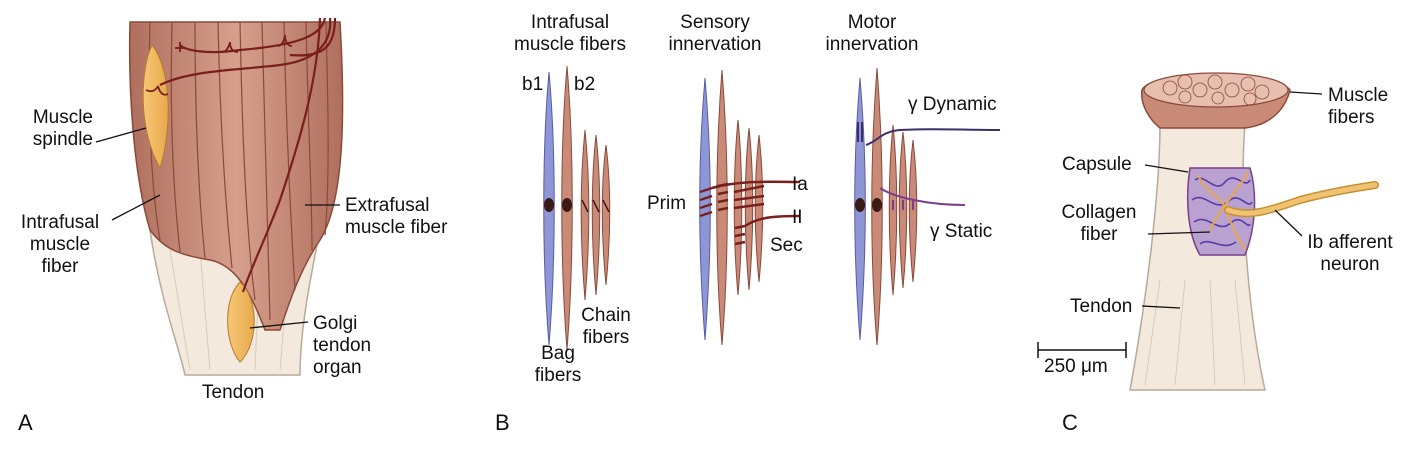 This screenshot has height=455, width=1425. What do you see at coordinates (533, 84) in the screenshot?
I see `label-b1: b1` at bounding box center [533, 84].